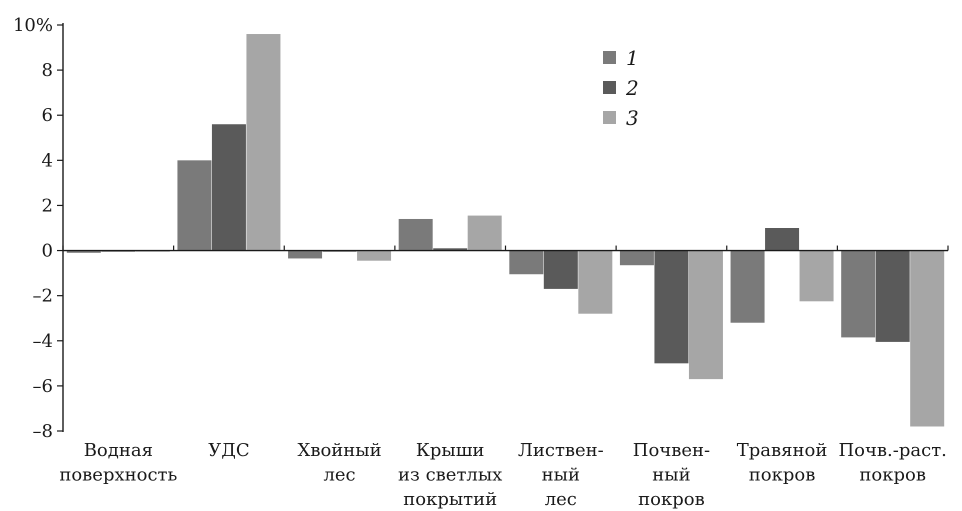  What do you see at coordinates (671, 450) in the screenshot?
I see `category-label: Почвен-` at bounding box center [671, 450].